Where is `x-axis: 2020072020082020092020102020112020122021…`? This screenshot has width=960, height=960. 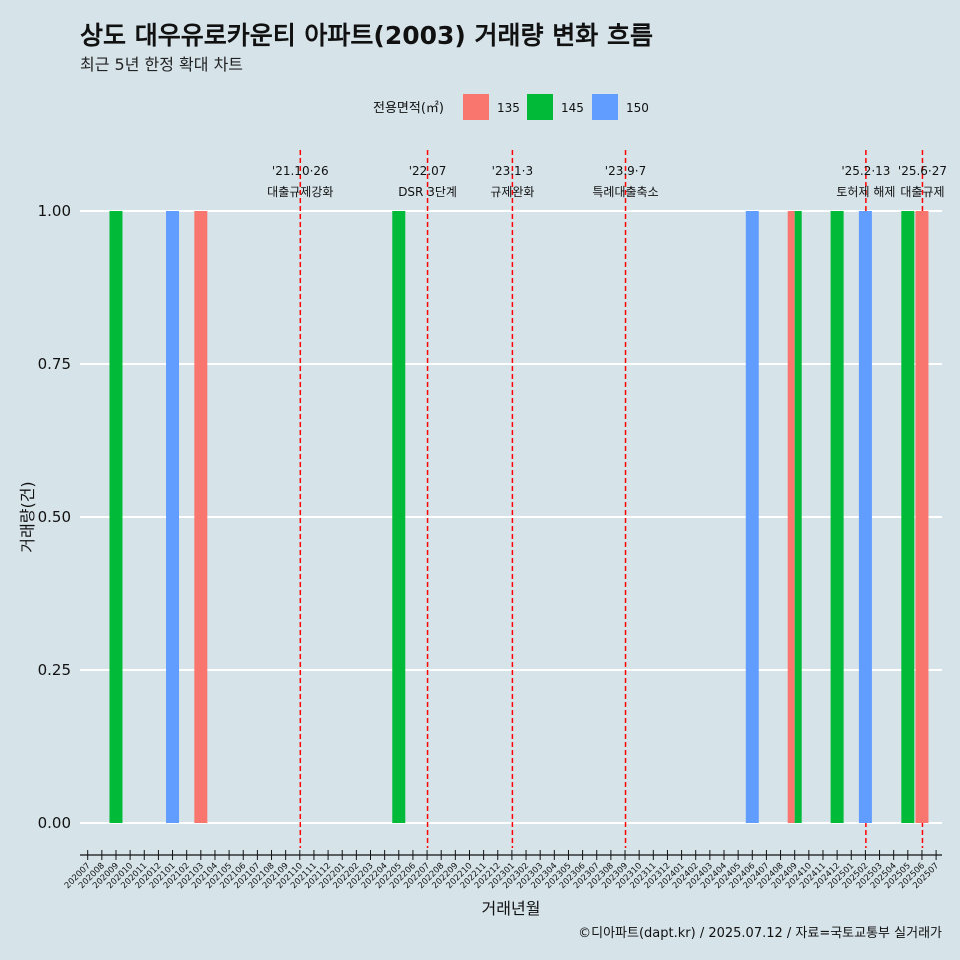
x-axis: 2020072020082020092020102020112020122021… is located at coordinates (502, 870).